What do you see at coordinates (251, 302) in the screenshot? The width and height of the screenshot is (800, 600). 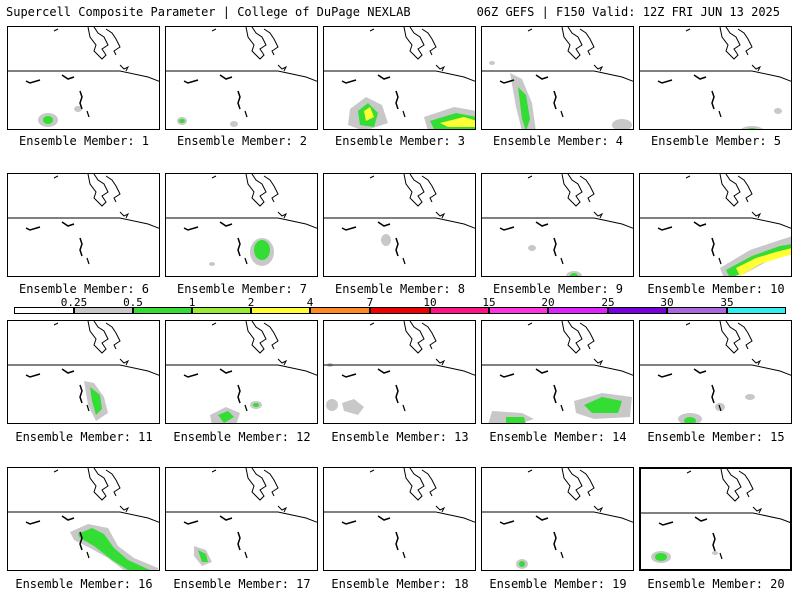 I see `legend-label: 2` at bounding box center [251, 302].